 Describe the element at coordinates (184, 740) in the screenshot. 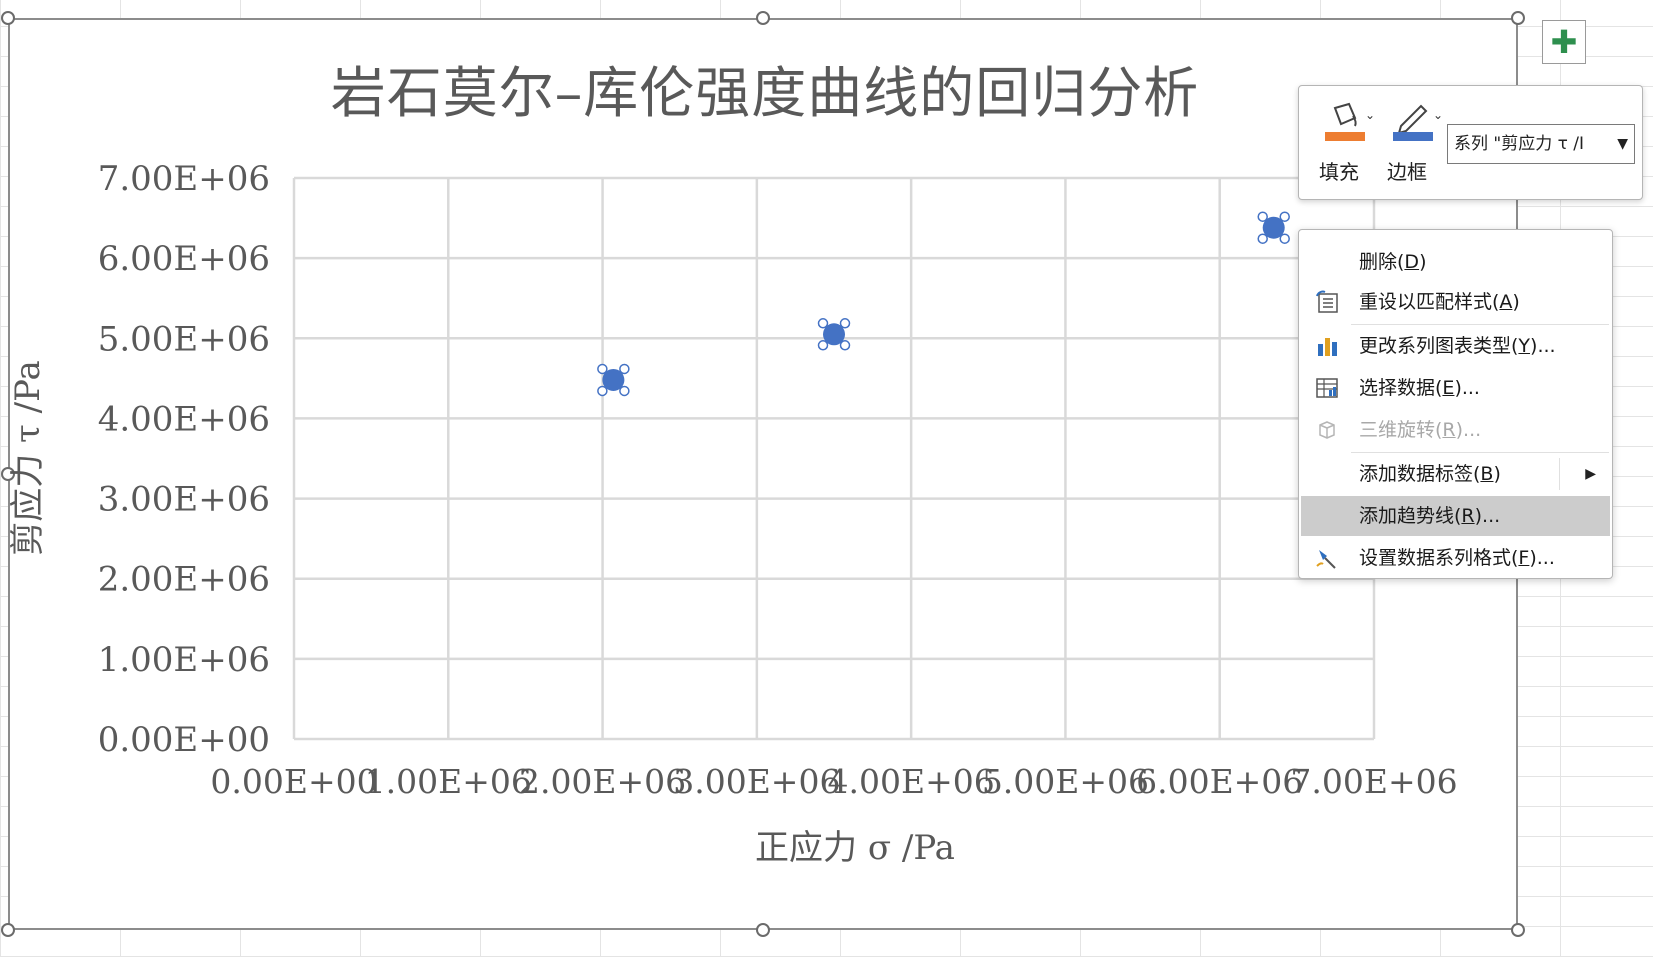

I see `y-tick-label: 0.00E+00` at that location.